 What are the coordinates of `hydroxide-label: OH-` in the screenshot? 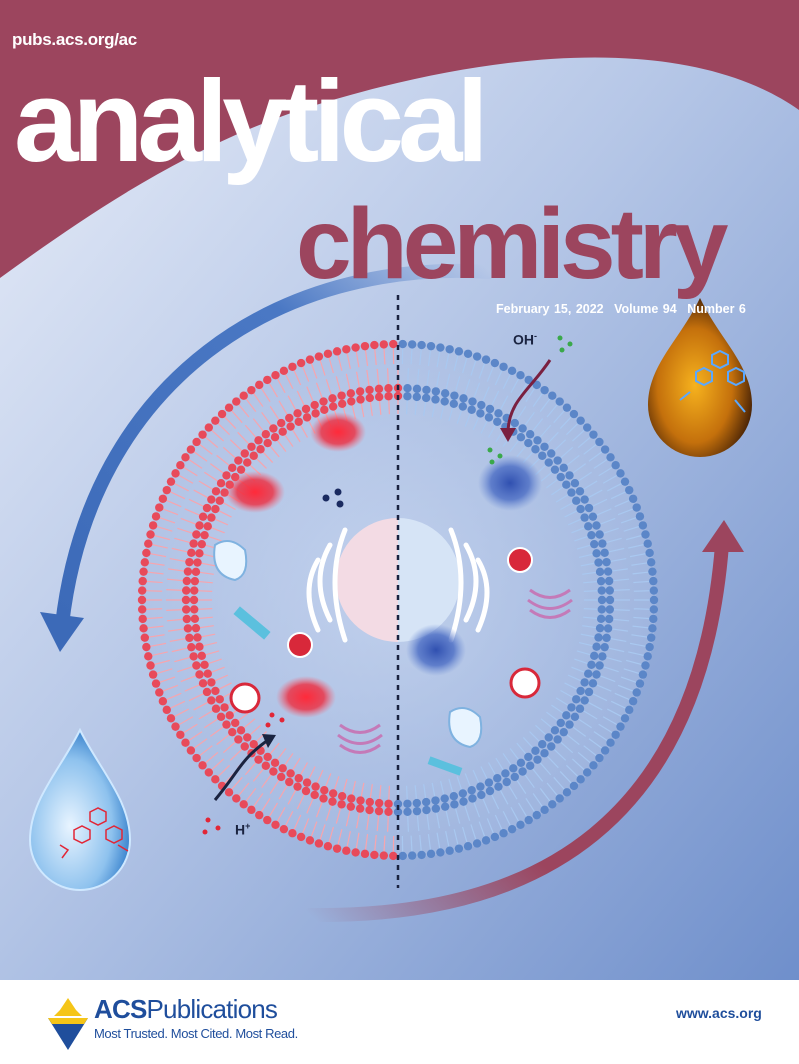 It's located at (525, 338).